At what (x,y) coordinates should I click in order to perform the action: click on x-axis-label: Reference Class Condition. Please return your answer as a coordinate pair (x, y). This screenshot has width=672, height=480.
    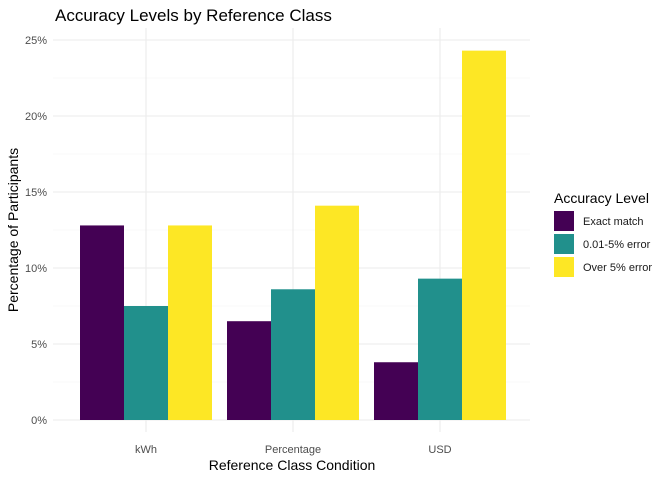
    Looking at the image, I should click on (292, 465).